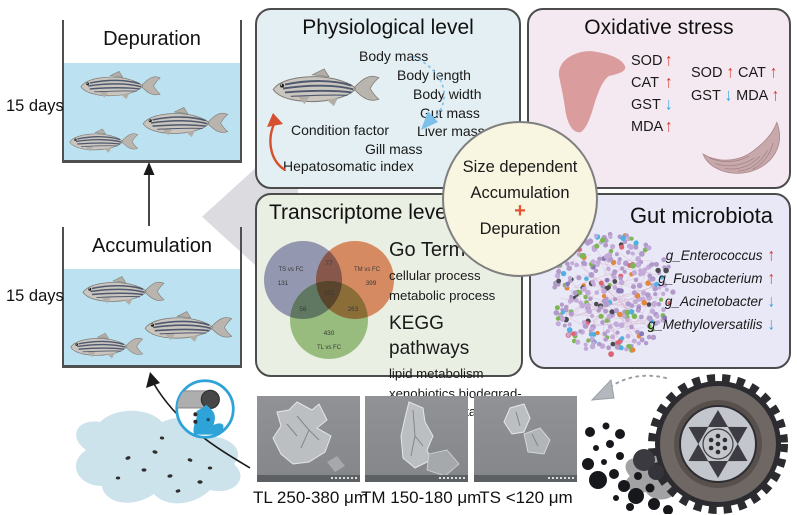  I want to click on venn-count: 131, so click(283, 283).